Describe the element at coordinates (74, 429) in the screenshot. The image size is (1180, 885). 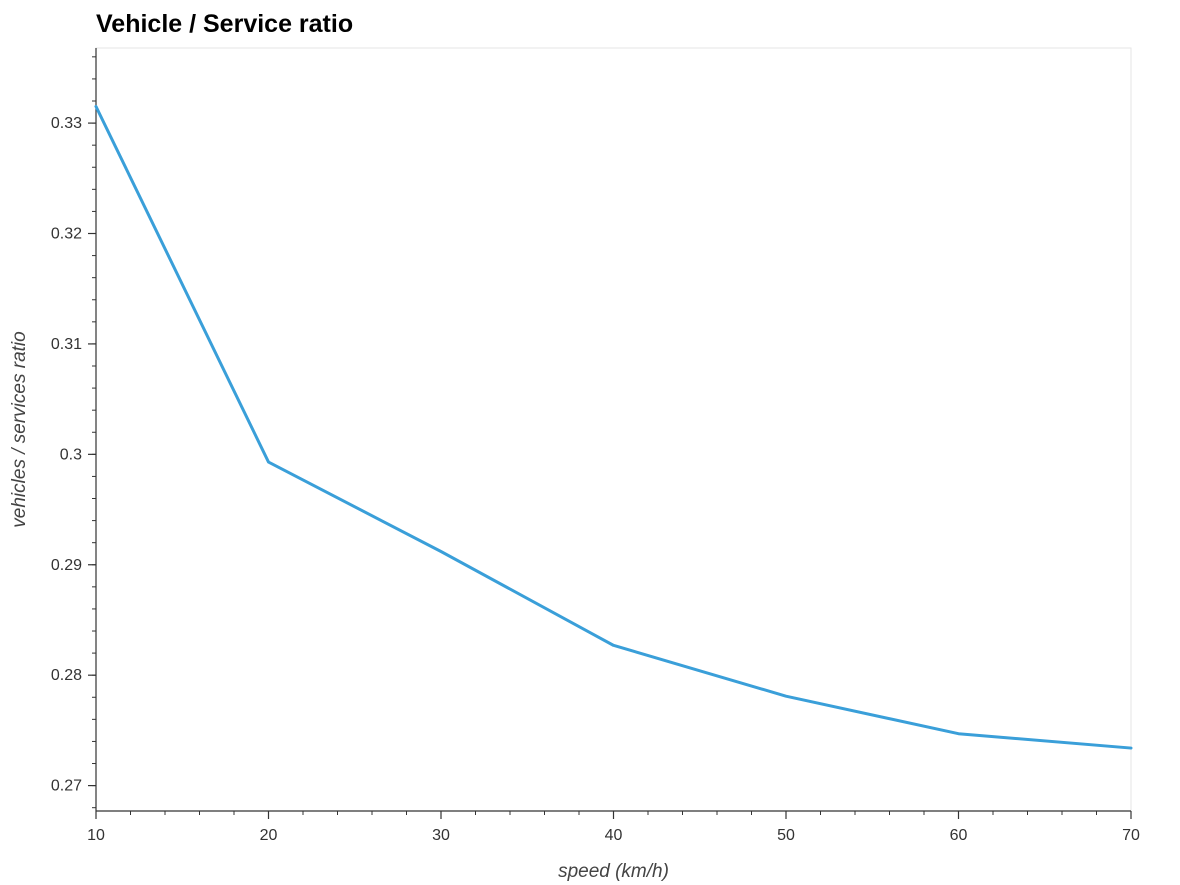
I see `y-axis: 0.27 0.28 0.29 0.3 0.31 0.32 0.33` at that location.